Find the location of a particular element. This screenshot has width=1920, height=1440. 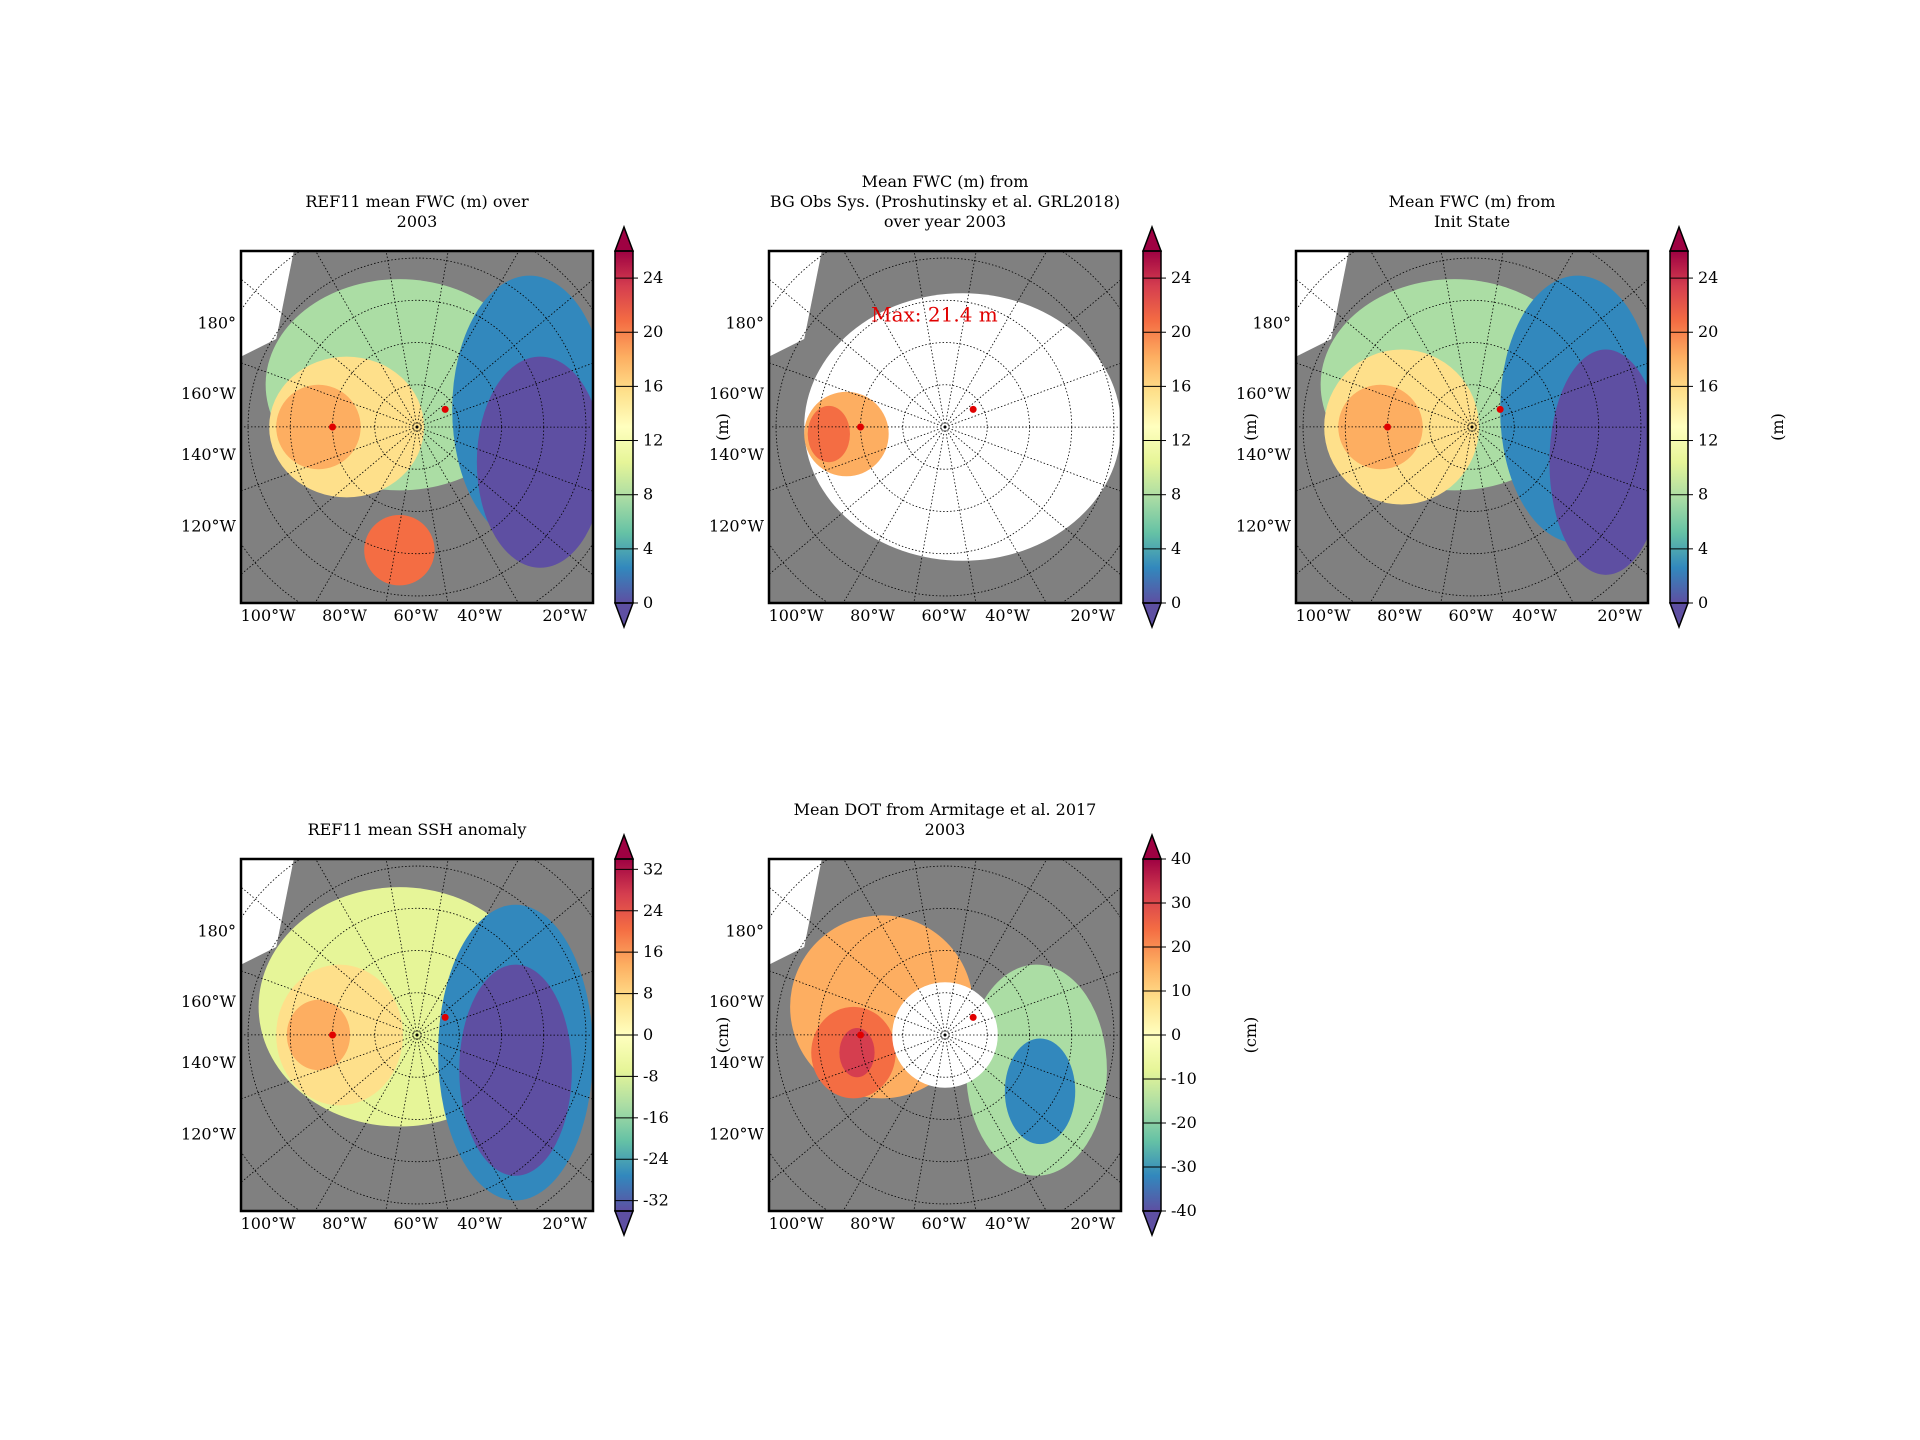

colorbar-tick-label: 8 is located at coordinates (1703, 494).